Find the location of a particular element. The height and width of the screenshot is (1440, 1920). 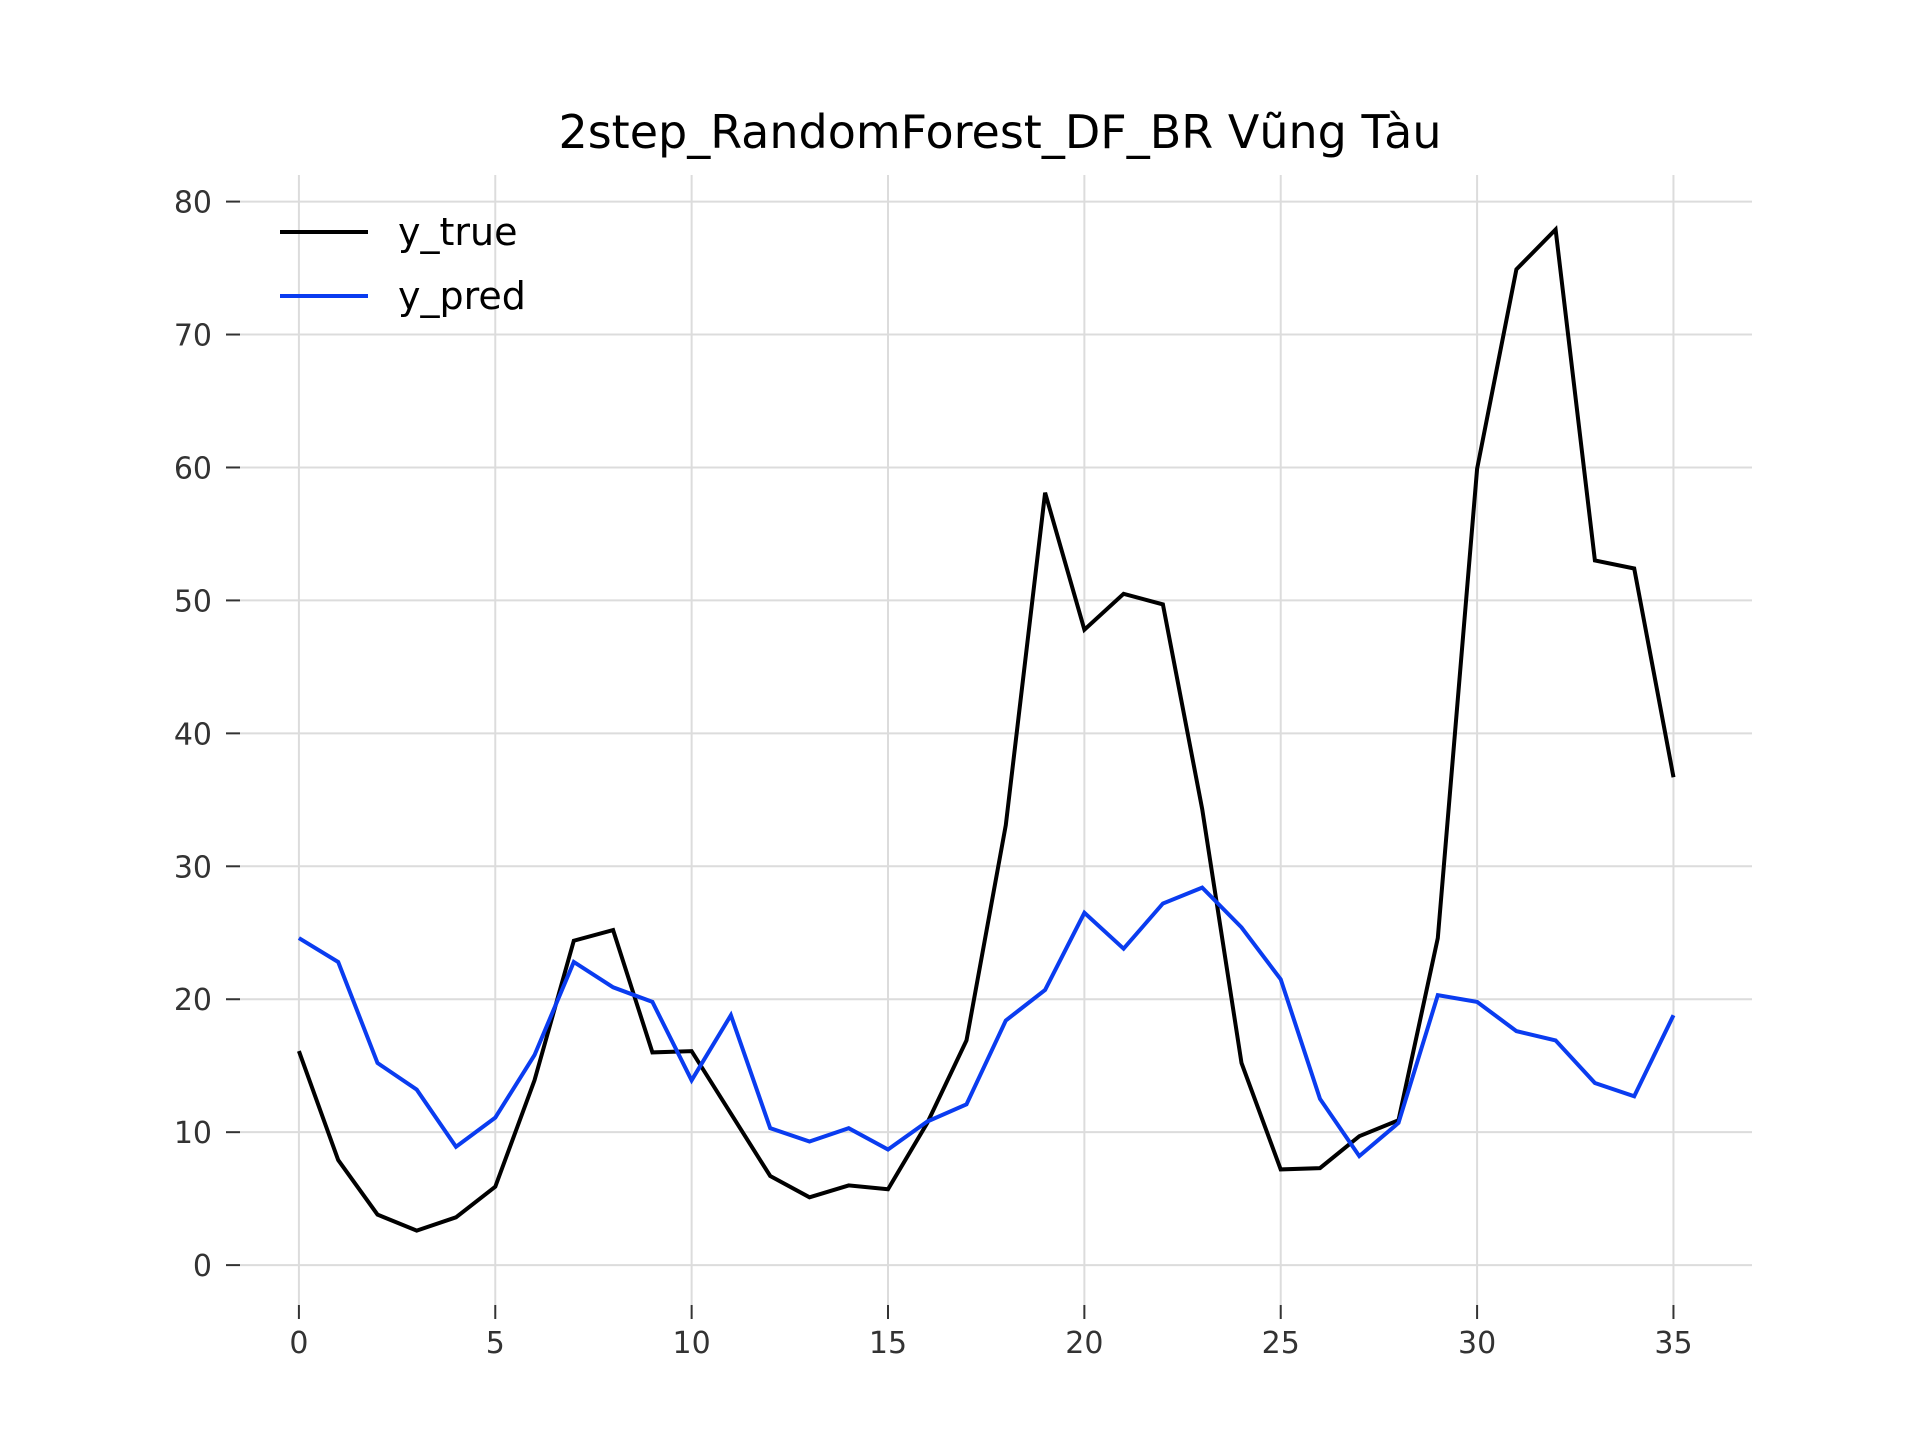

legend-label-y-pred: y_pred is located at coordinates (462, 296).